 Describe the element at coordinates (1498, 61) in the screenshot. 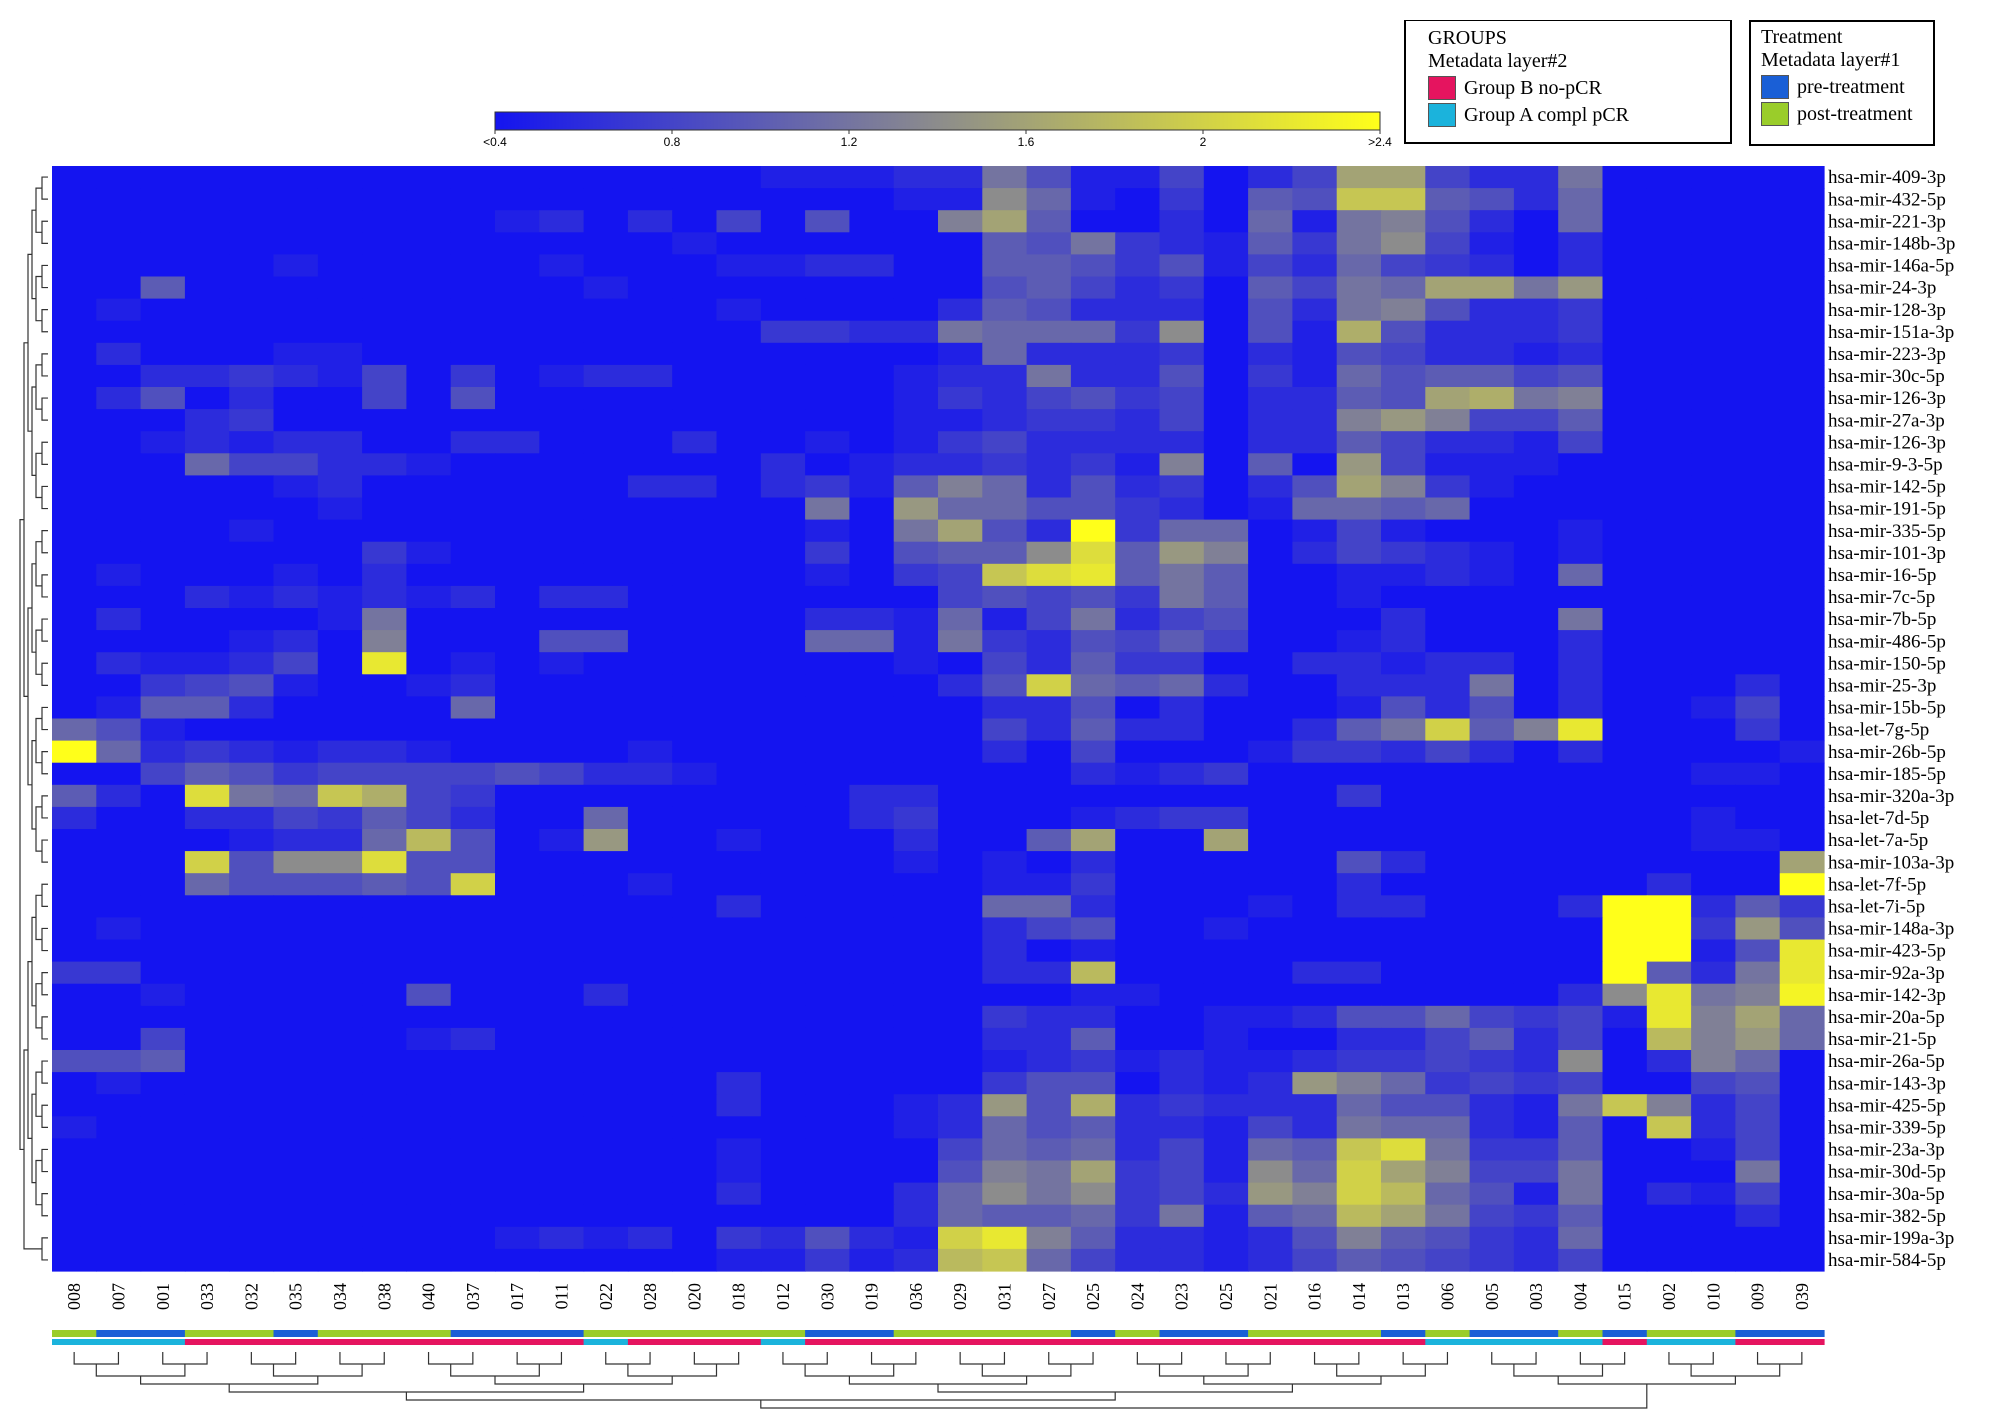

I see `groups-legend-subtitle: Metadata layer#2` at that location.